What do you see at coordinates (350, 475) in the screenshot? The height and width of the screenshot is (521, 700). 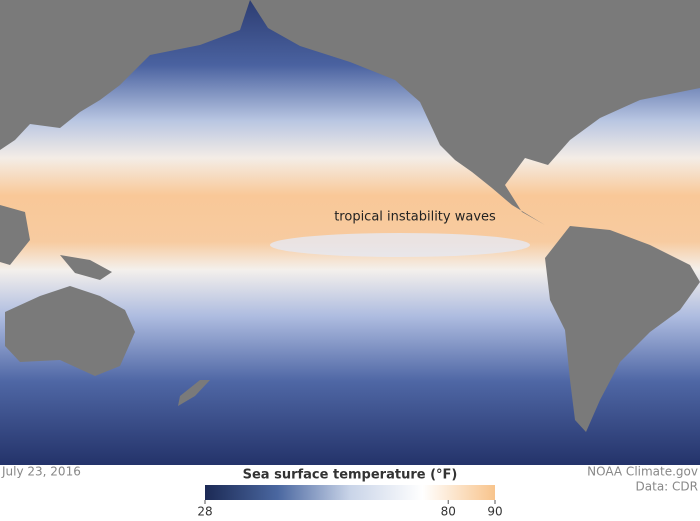 I see `legend-title: Sea surface temperature (°F)` at bounding box center [350, 475].